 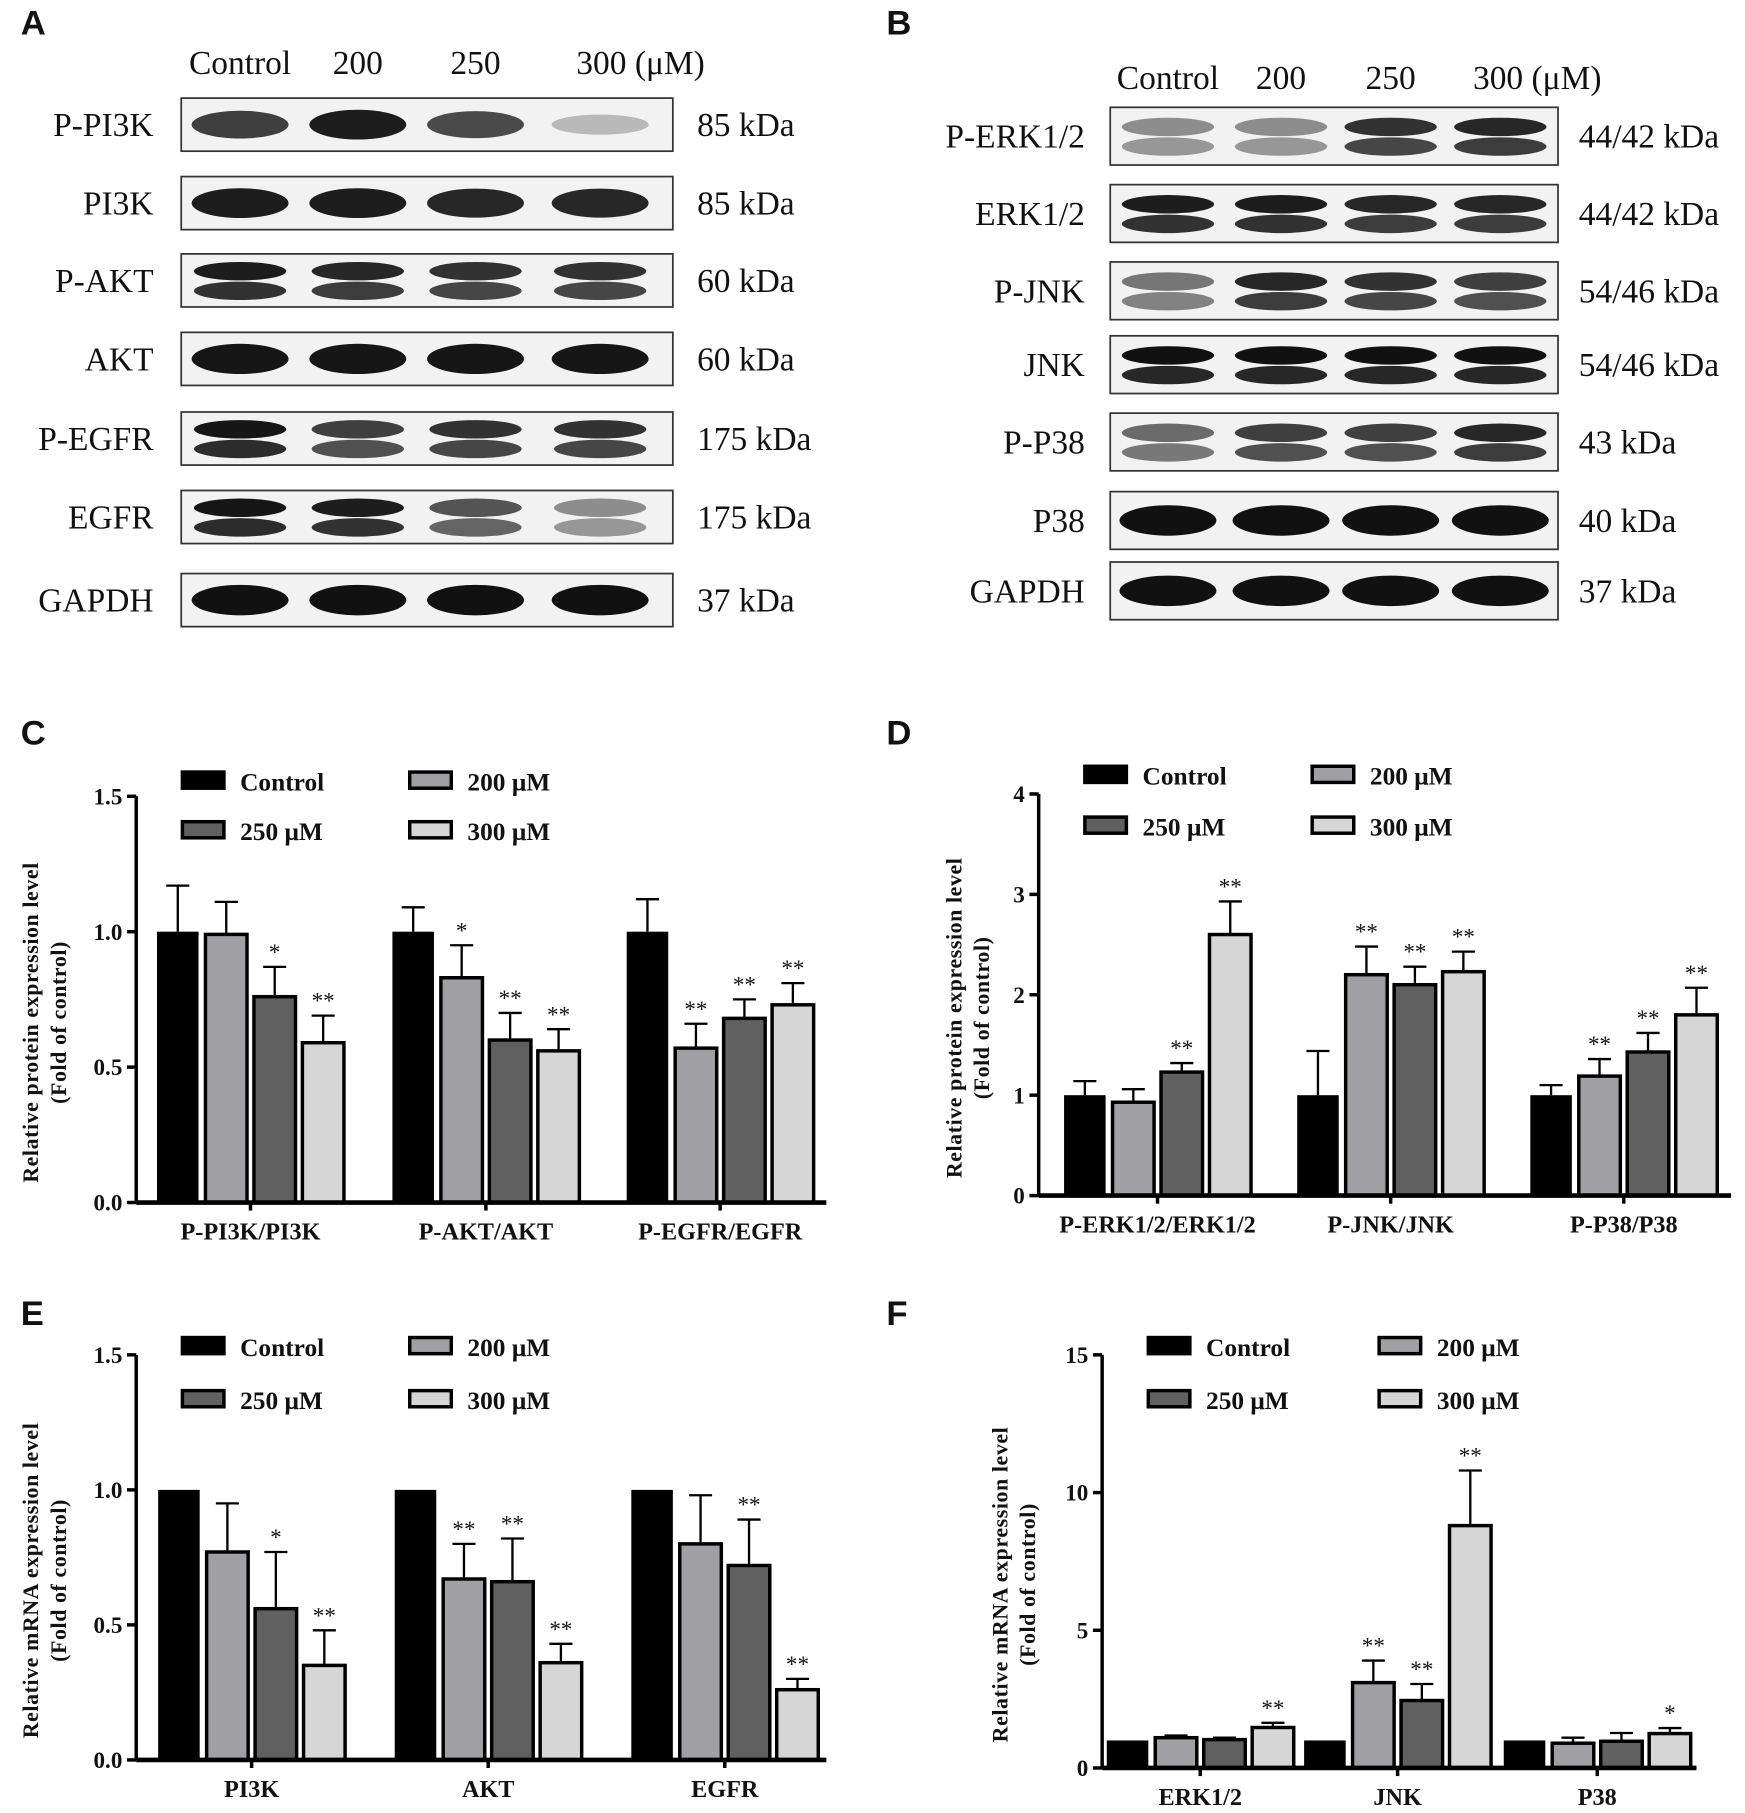 What do you see at coordinates (746, 281) in the screenshot?
I see `molecular-weight-label: 60 kDa` at bounding box center [746, 281].